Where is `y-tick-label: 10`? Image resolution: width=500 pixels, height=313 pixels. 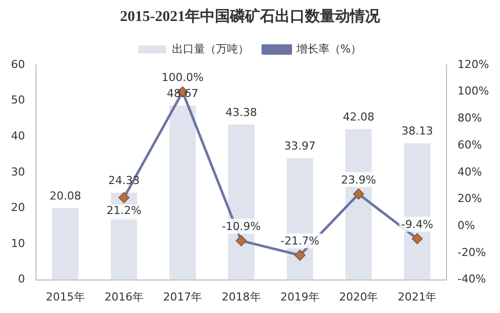 y-tick-label: 10 is located at coordinates (17, 243).